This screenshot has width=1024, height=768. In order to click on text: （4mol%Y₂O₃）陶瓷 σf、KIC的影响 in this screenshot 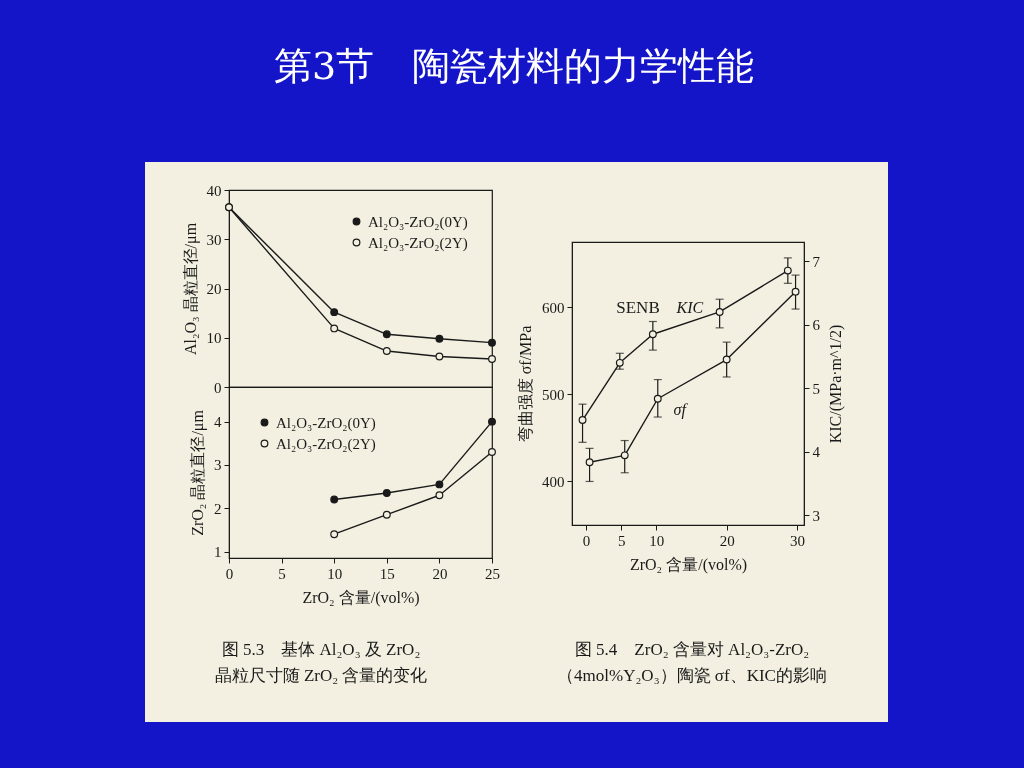, I will do `click(692, 675)`.